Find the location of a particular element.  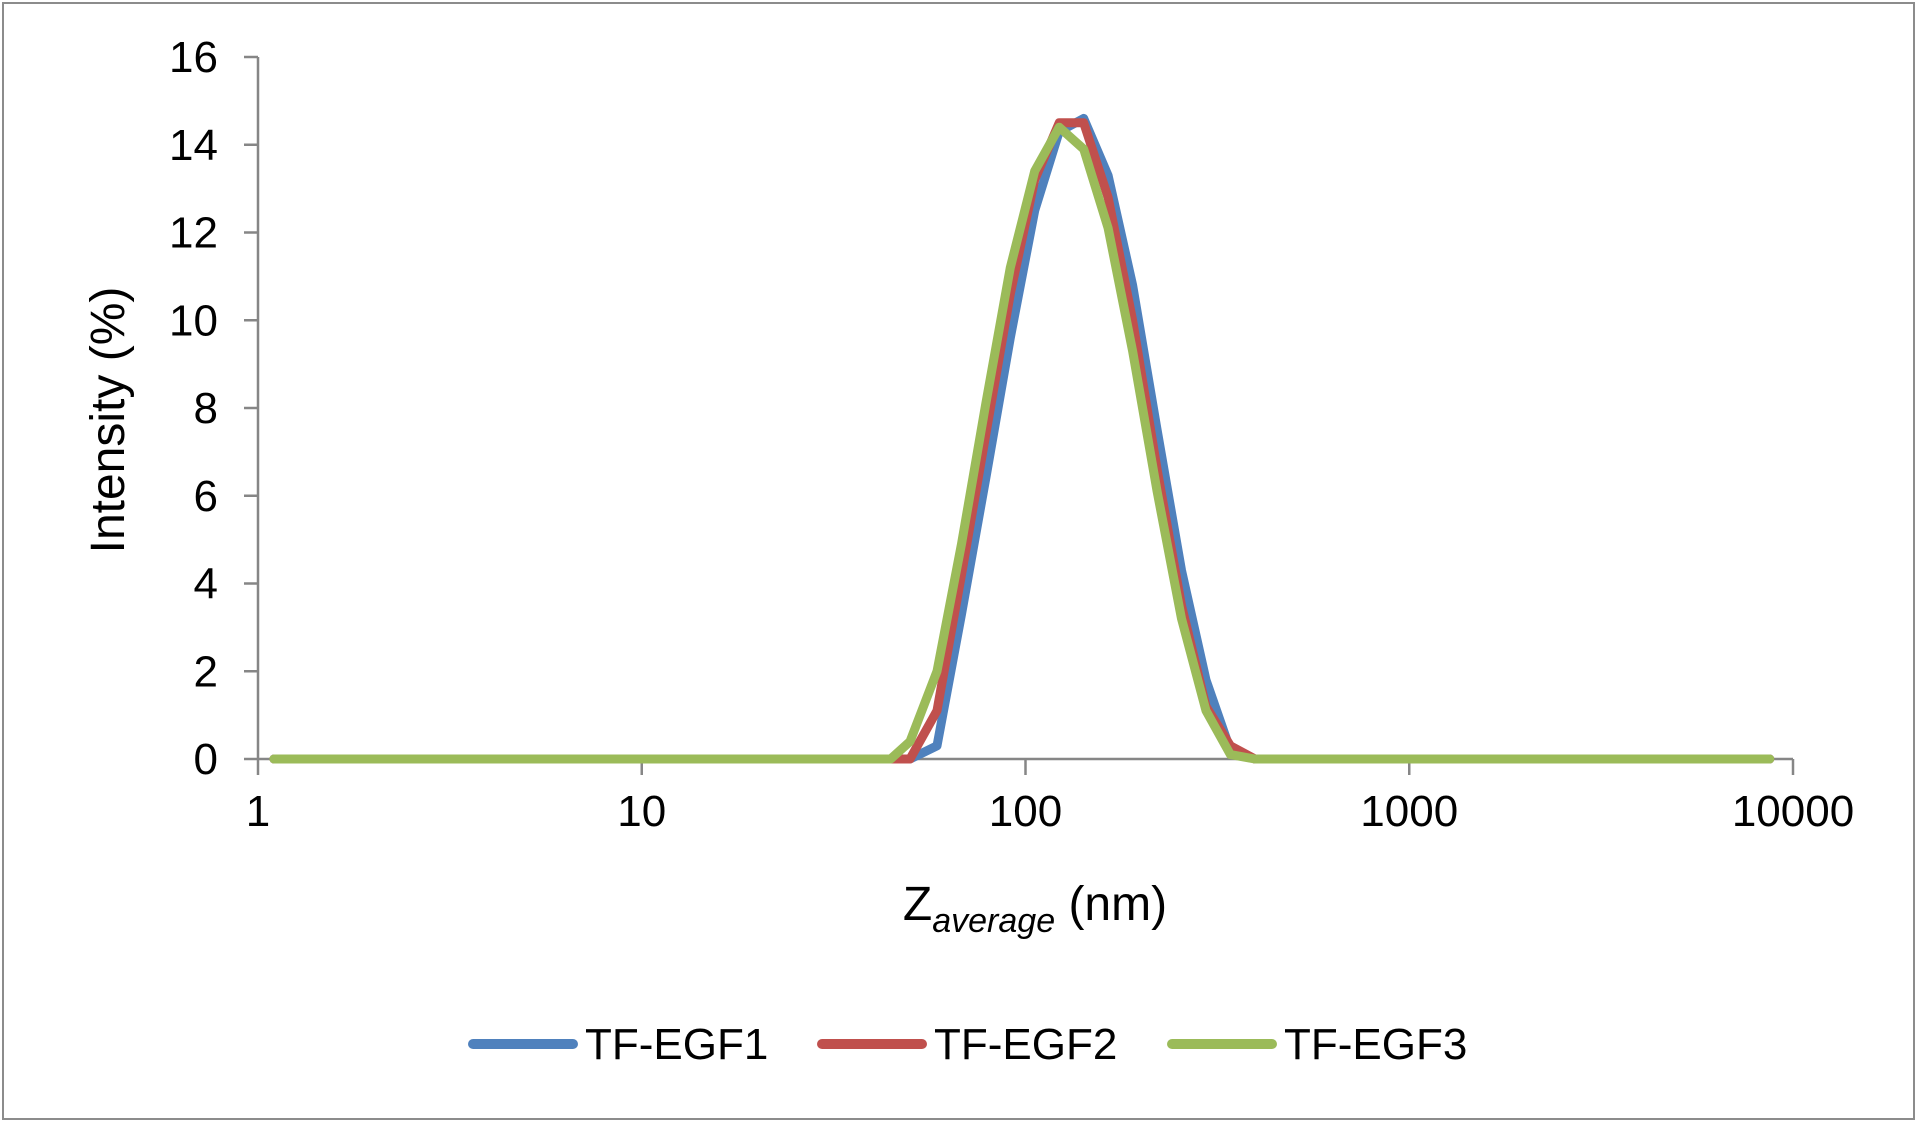

x-tick-label: 1 is located at coordinates (258, 811).